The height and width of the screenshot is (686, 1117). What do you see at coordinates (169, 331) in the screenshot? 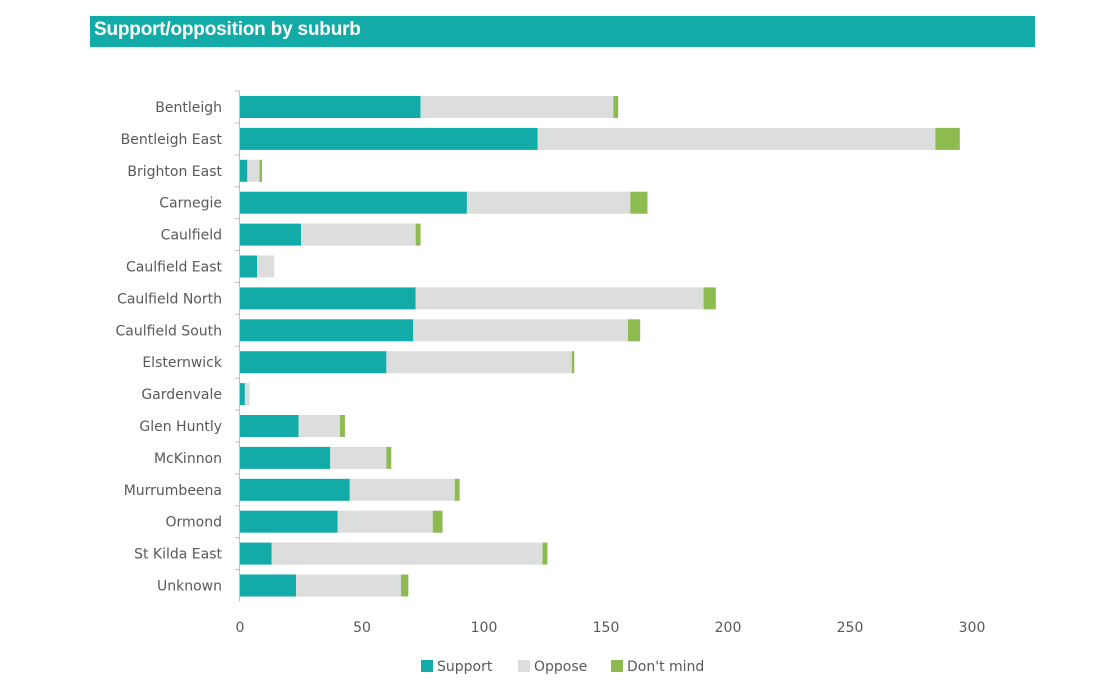
I see `category-label: Caulfield South` at bounding box center [169, 331].